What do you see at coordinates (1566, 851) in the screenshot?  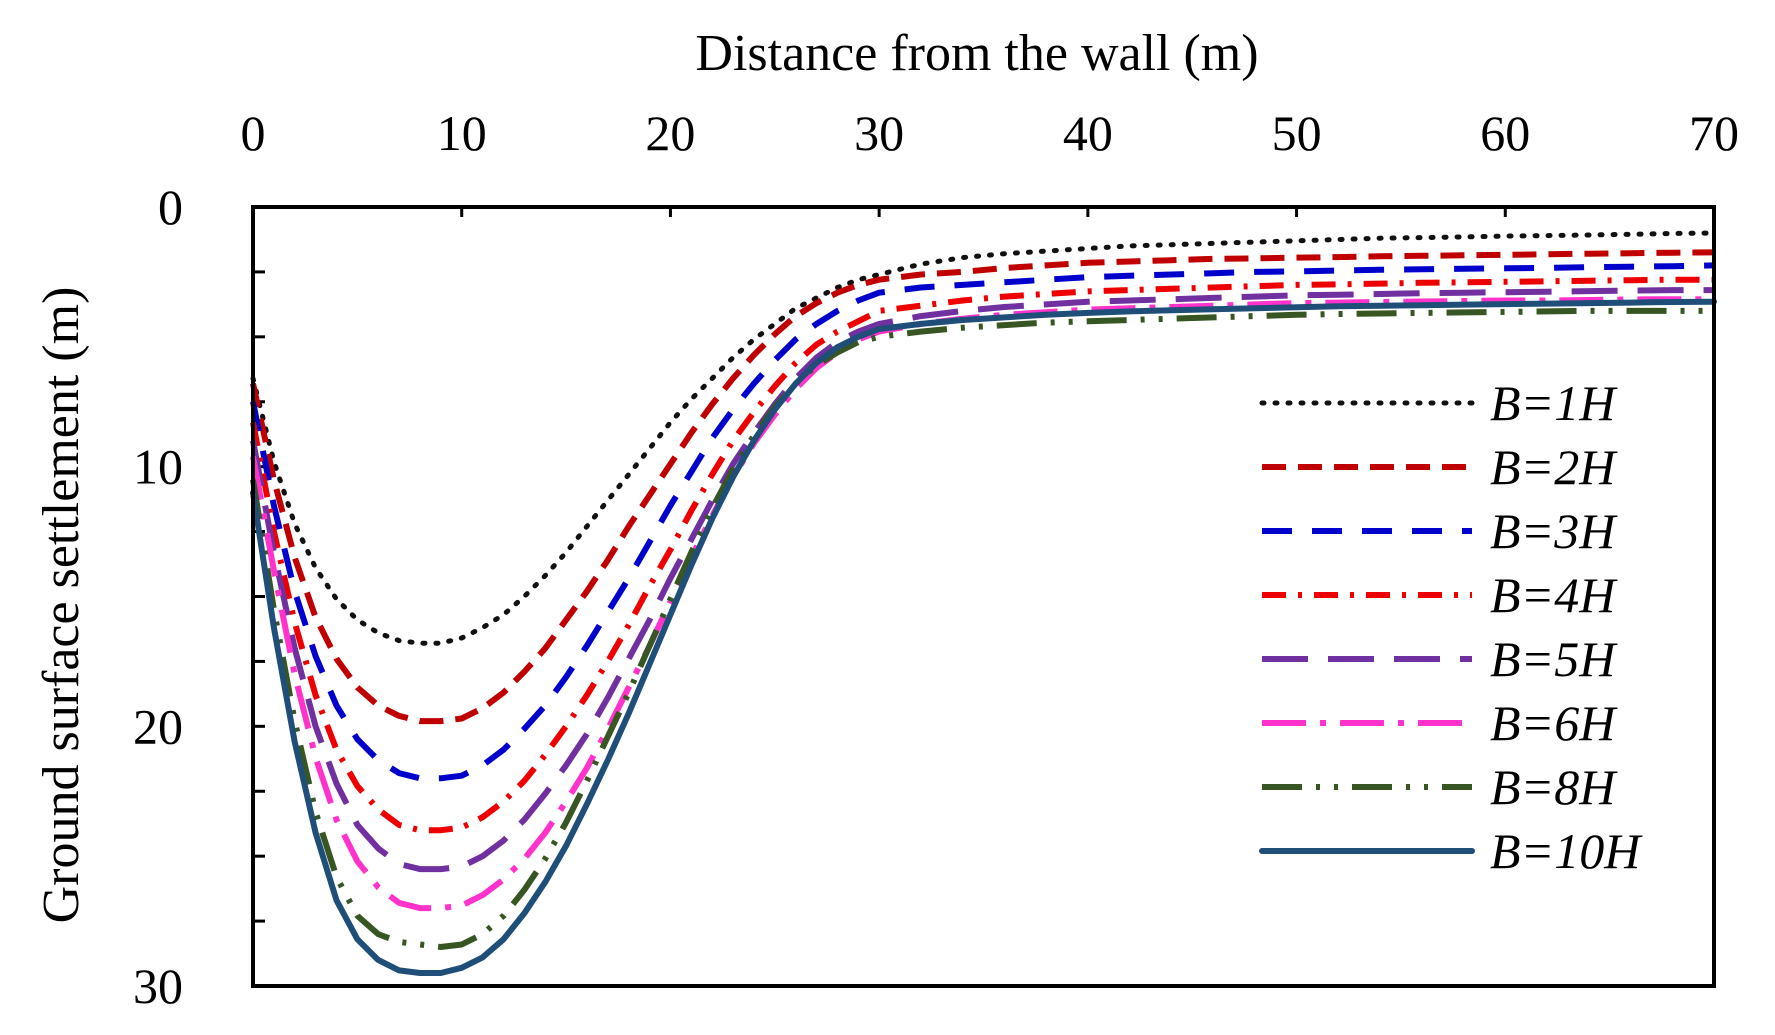 I see `legend-label: B=10H` at bounding box center [1566, 851].